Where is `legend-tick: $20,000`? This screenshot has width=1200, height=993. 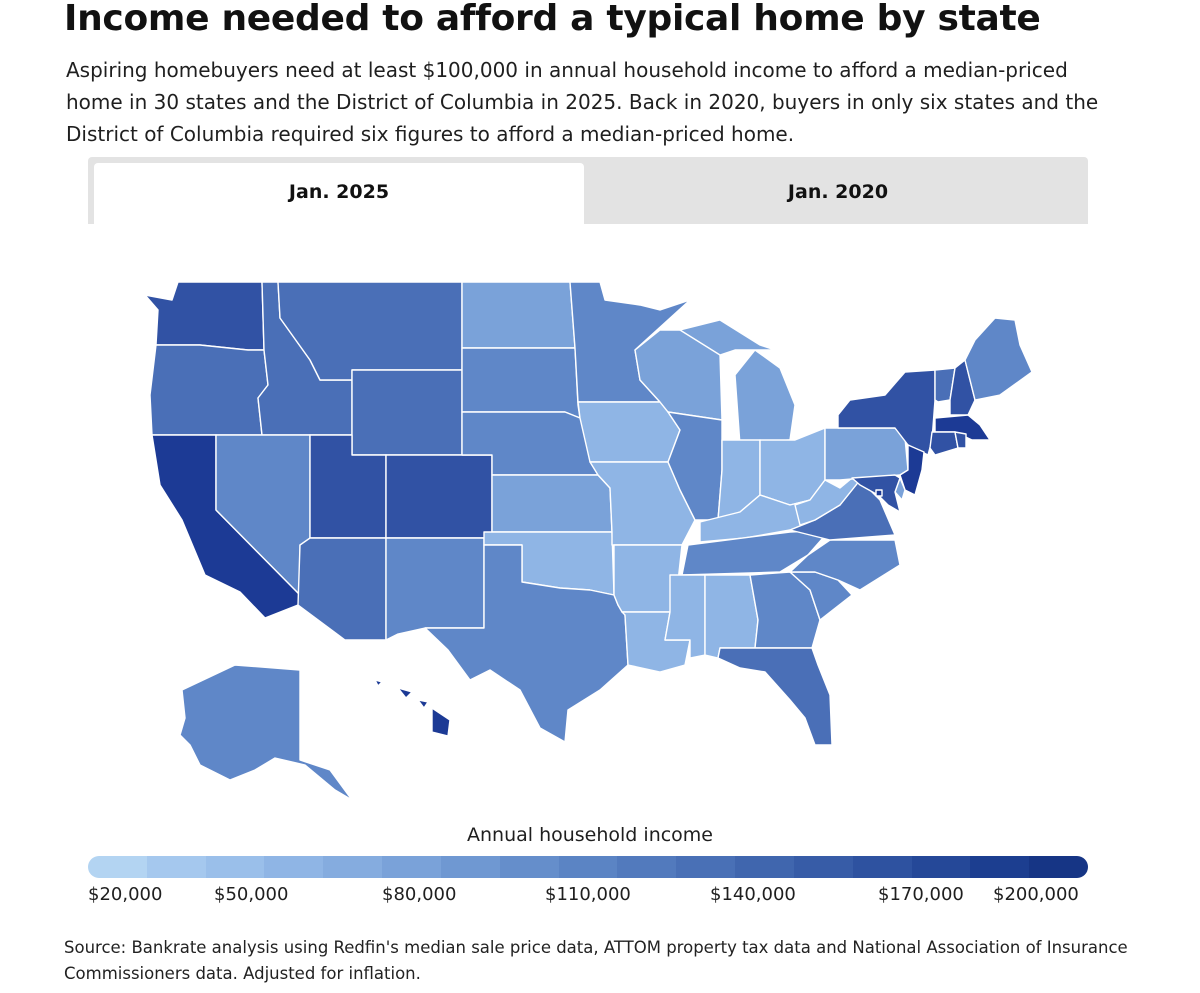
legend-tick: $20,000 is located at coordinates (125, 894).